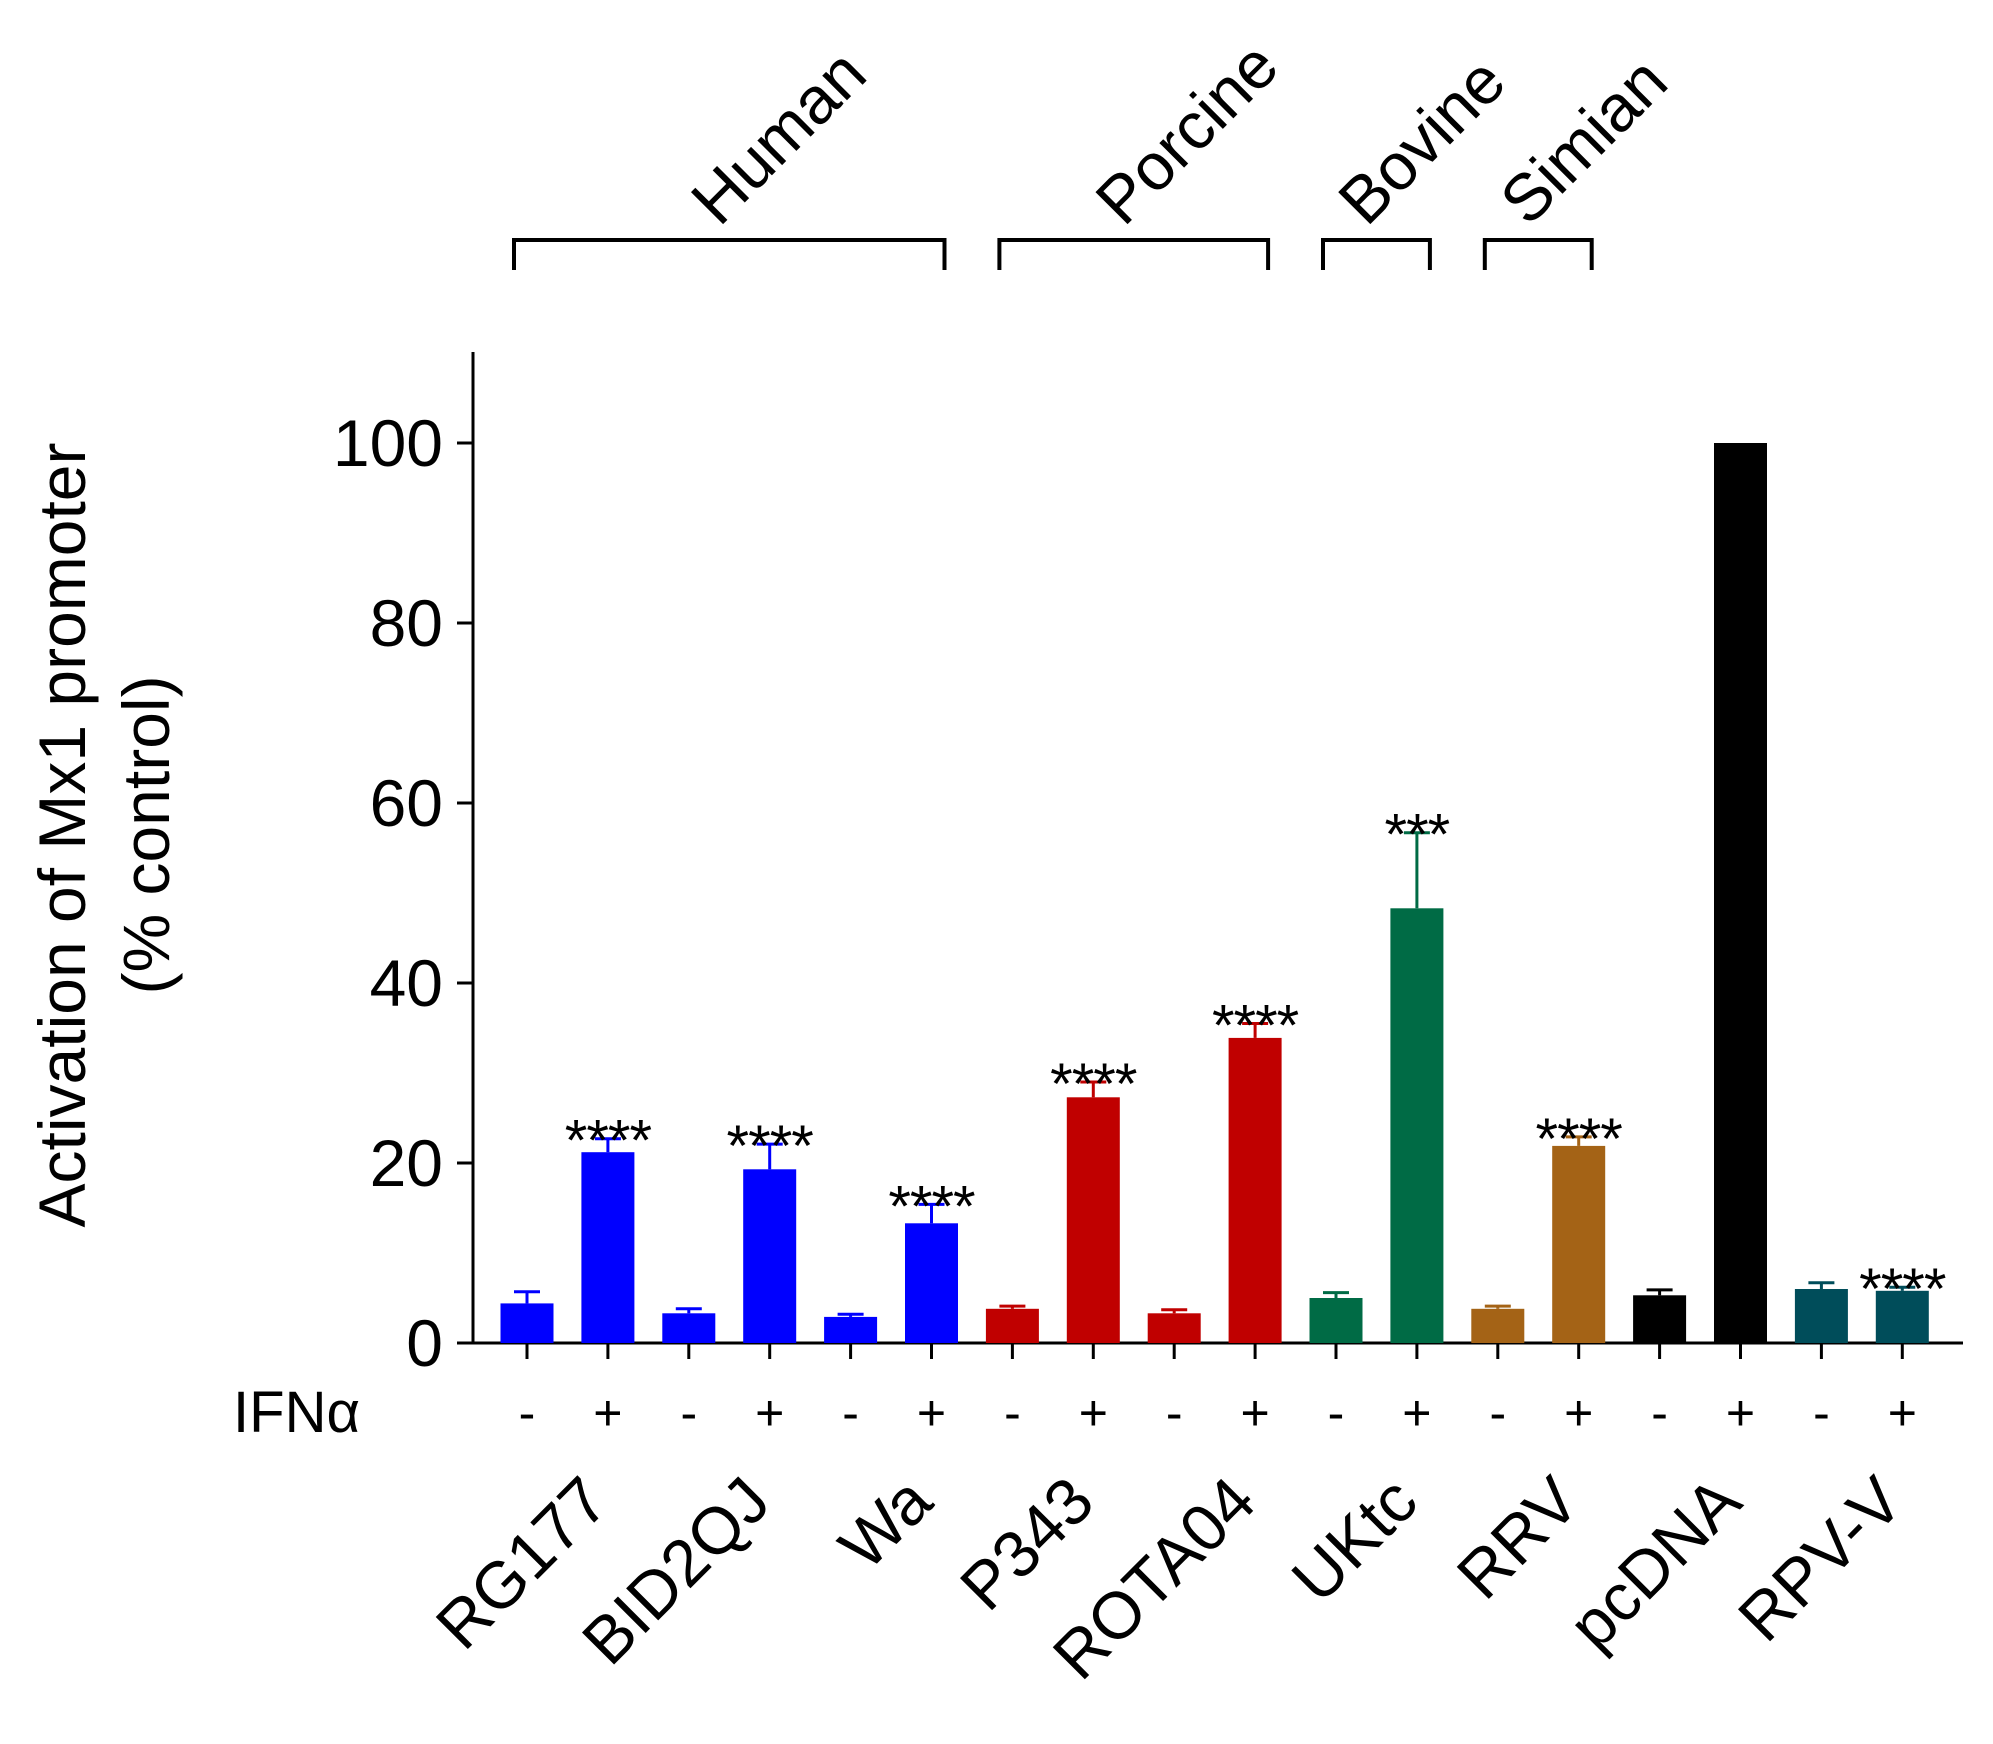 This screenshot has width=1993, height=1744. Describe the element at coordinates (1902, 1316) in the screenshot. I see `bar-rpv-v-plus` at that location.